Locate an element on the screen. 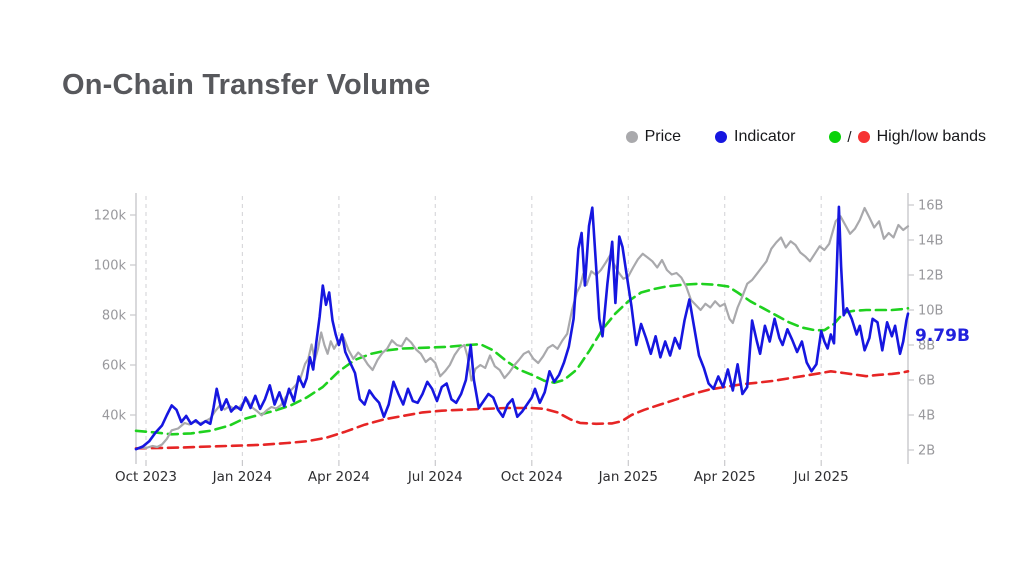 The height and width of the screenshot is (569, 1024). low-band-line is located at coordinates (522, 409).